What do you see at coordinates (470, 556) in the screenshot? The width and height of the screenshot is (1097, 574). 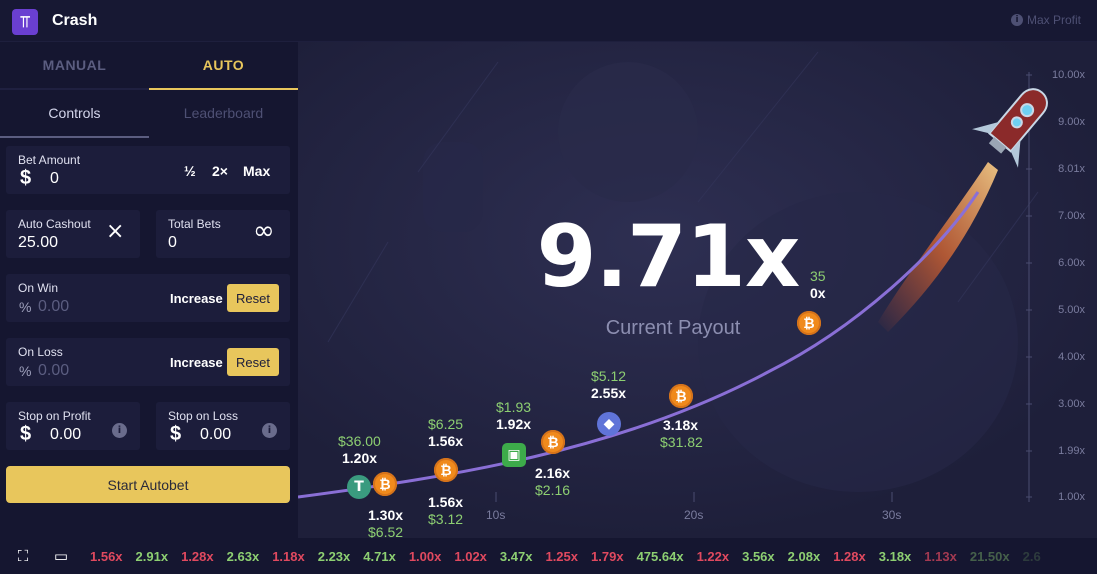 I see `history-item: 1.02x` at bounding box center [470, 556].